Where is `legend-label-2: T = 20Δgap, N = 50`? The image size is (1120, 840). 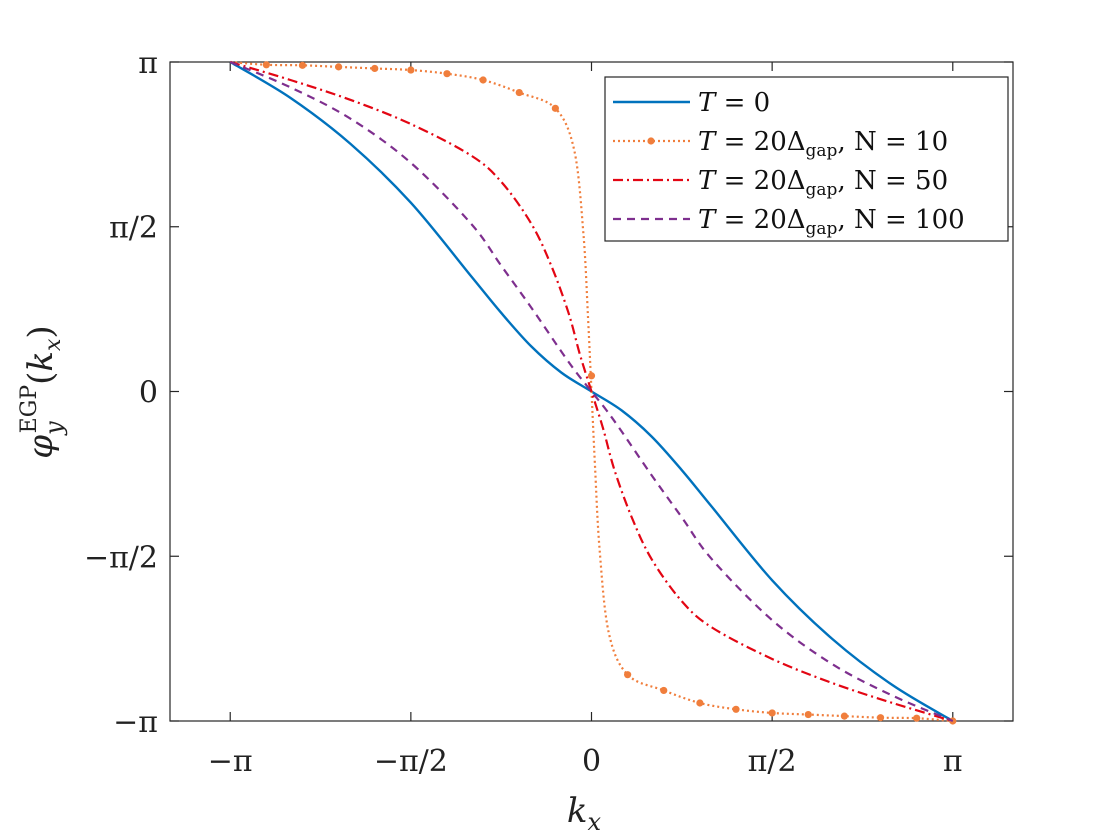 legend-label-2: T = 20Δgap, N = 50 is located at coordinates (823, 183).